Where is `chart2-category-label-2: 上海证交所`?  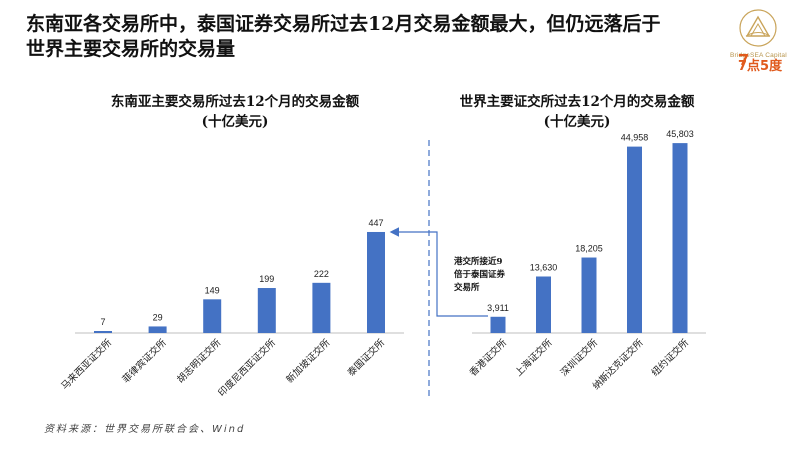
chart2-category-label-2: 上海证交所 is located at coordinates (534, 357).